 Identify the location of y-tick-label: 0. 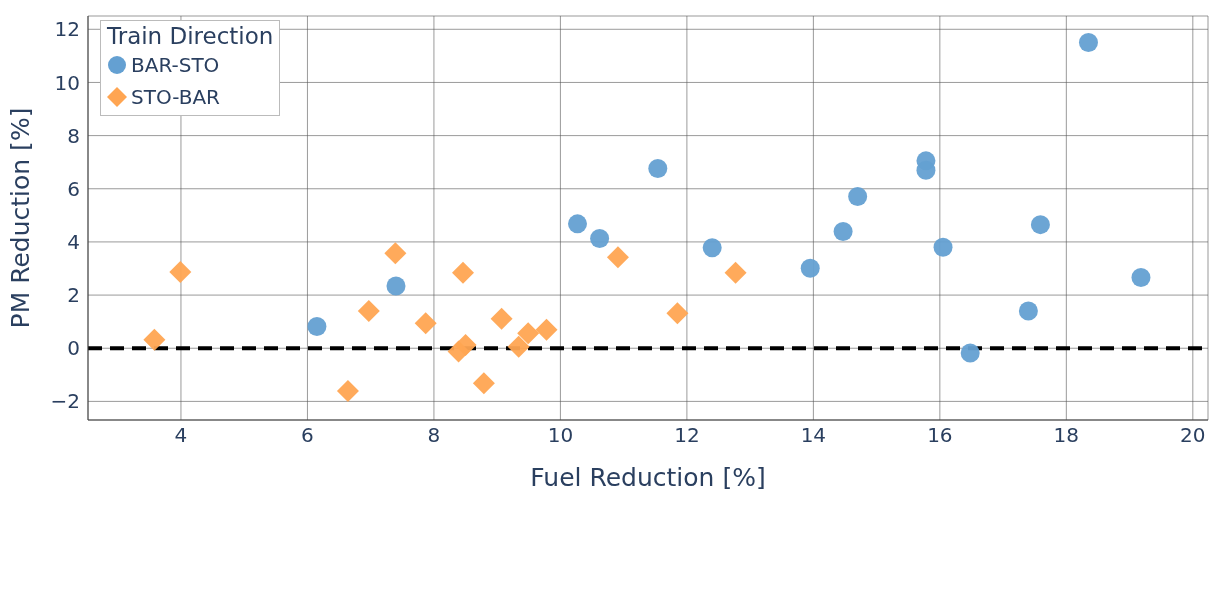
(73, 348).